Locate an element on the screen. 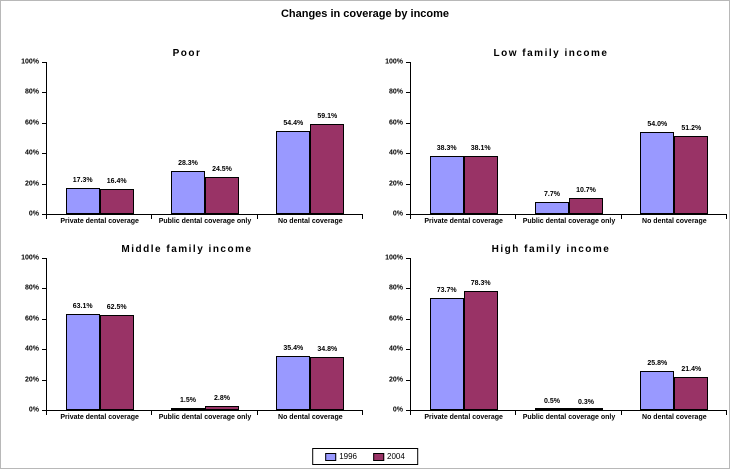 The height and width of the screenshot is (469, 730). y-tick-label: 80% is located at coordinates (31, 92).